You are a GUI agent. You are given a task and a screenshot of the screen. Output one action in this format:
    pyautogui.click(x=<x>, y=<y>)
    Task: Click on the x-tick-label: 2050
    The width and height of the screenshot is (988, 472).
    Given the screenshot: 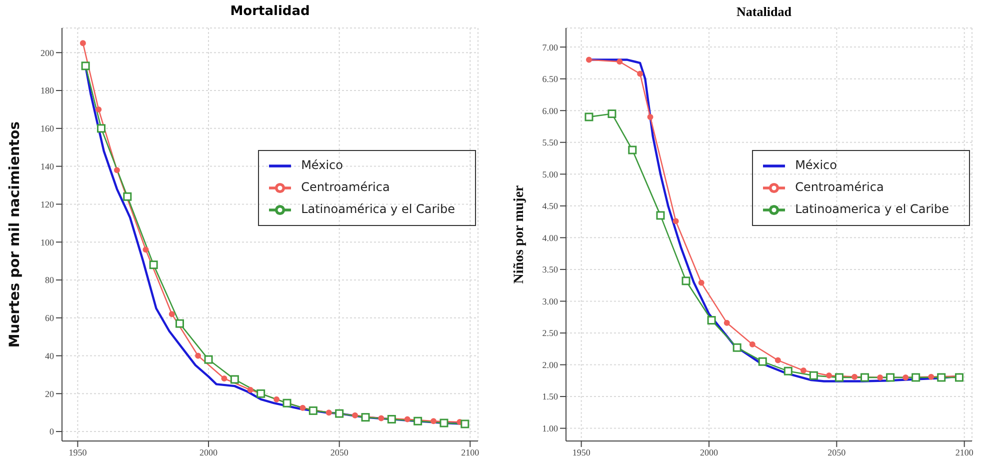 What is the action you would take?
    pyautogui.click(x=837, y=452)
    